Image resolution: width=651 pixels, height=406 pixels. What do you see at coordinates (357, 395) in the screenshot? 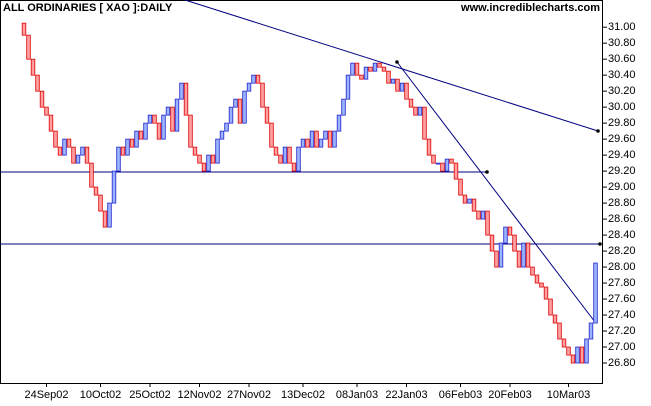
I see `x-tick-label: 08Jan03` at bounding box center [357, 395].